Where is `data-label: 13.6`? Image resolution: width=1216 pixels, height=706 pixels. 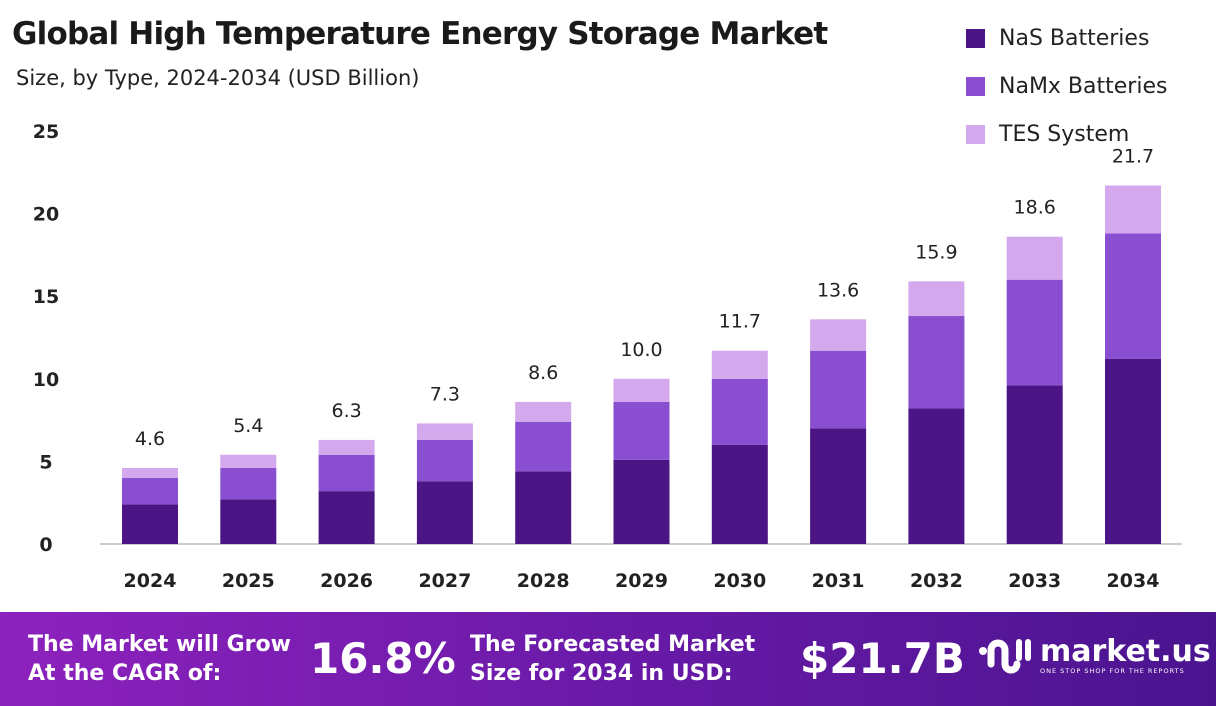 data-label: 13.6 is located at coordinates (838, 290).